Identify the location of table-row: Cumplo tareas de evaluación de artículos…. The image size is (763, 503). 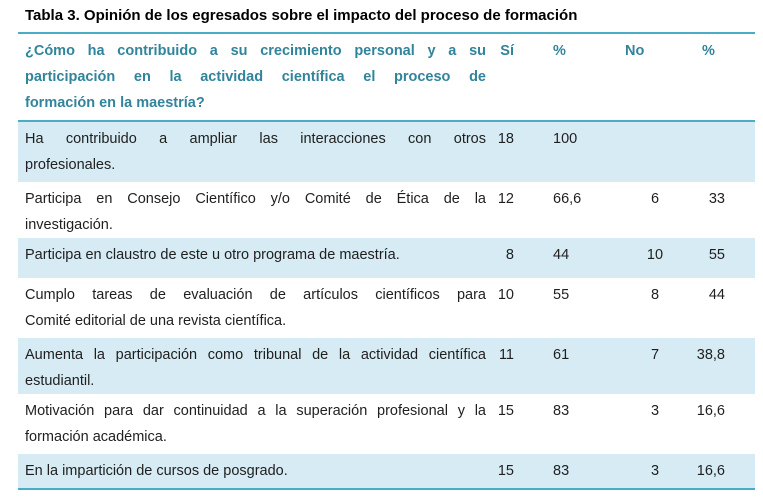
(386, 308).